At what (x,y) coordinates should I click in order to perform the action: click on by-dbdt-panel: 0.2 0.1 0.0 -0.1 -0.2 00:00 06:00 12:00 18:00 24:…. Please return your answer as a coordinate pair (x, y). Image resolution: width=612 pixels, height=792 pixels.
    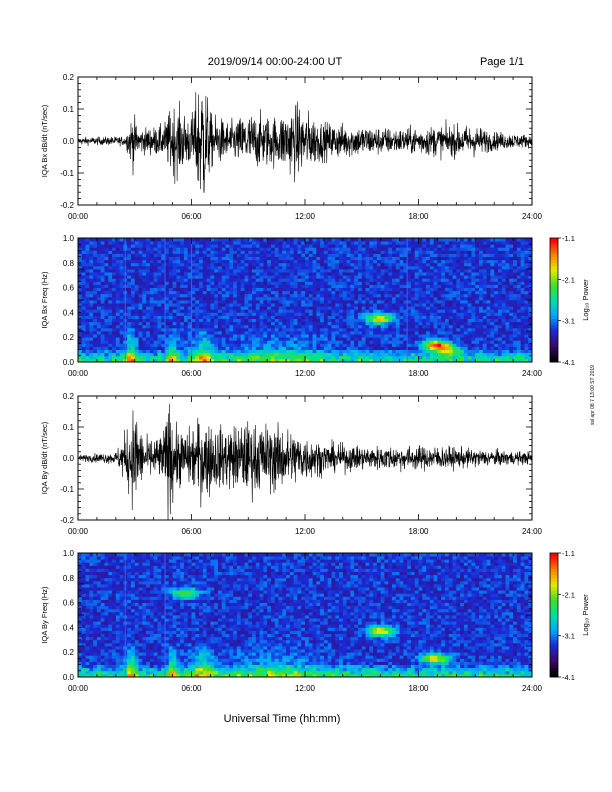
    Looking at the image, I should click on (291, 464).